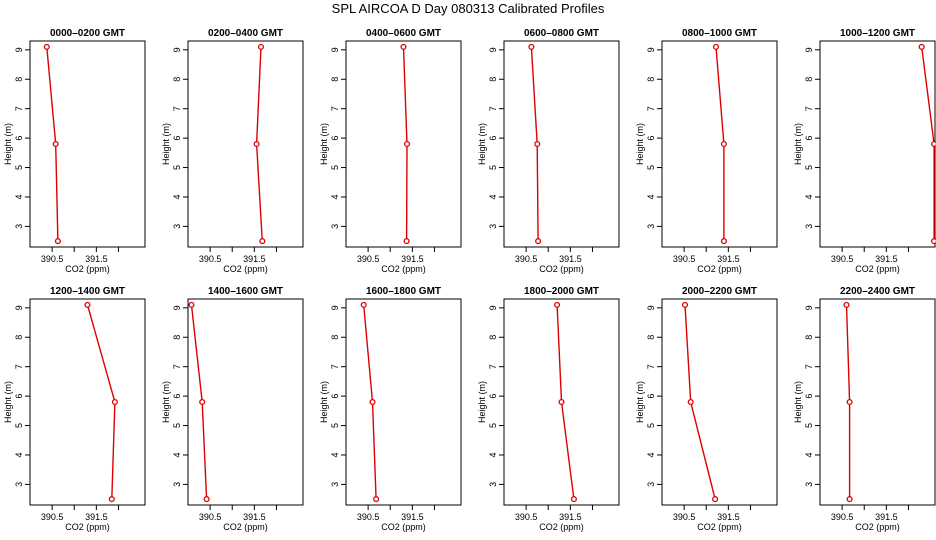 Image resolution: width=936 pixels, height=540 pixels. Describe the element at coordinates (877, 33) in the screenshot. I see `panel-title: 1000–1200 GMT` at that location.